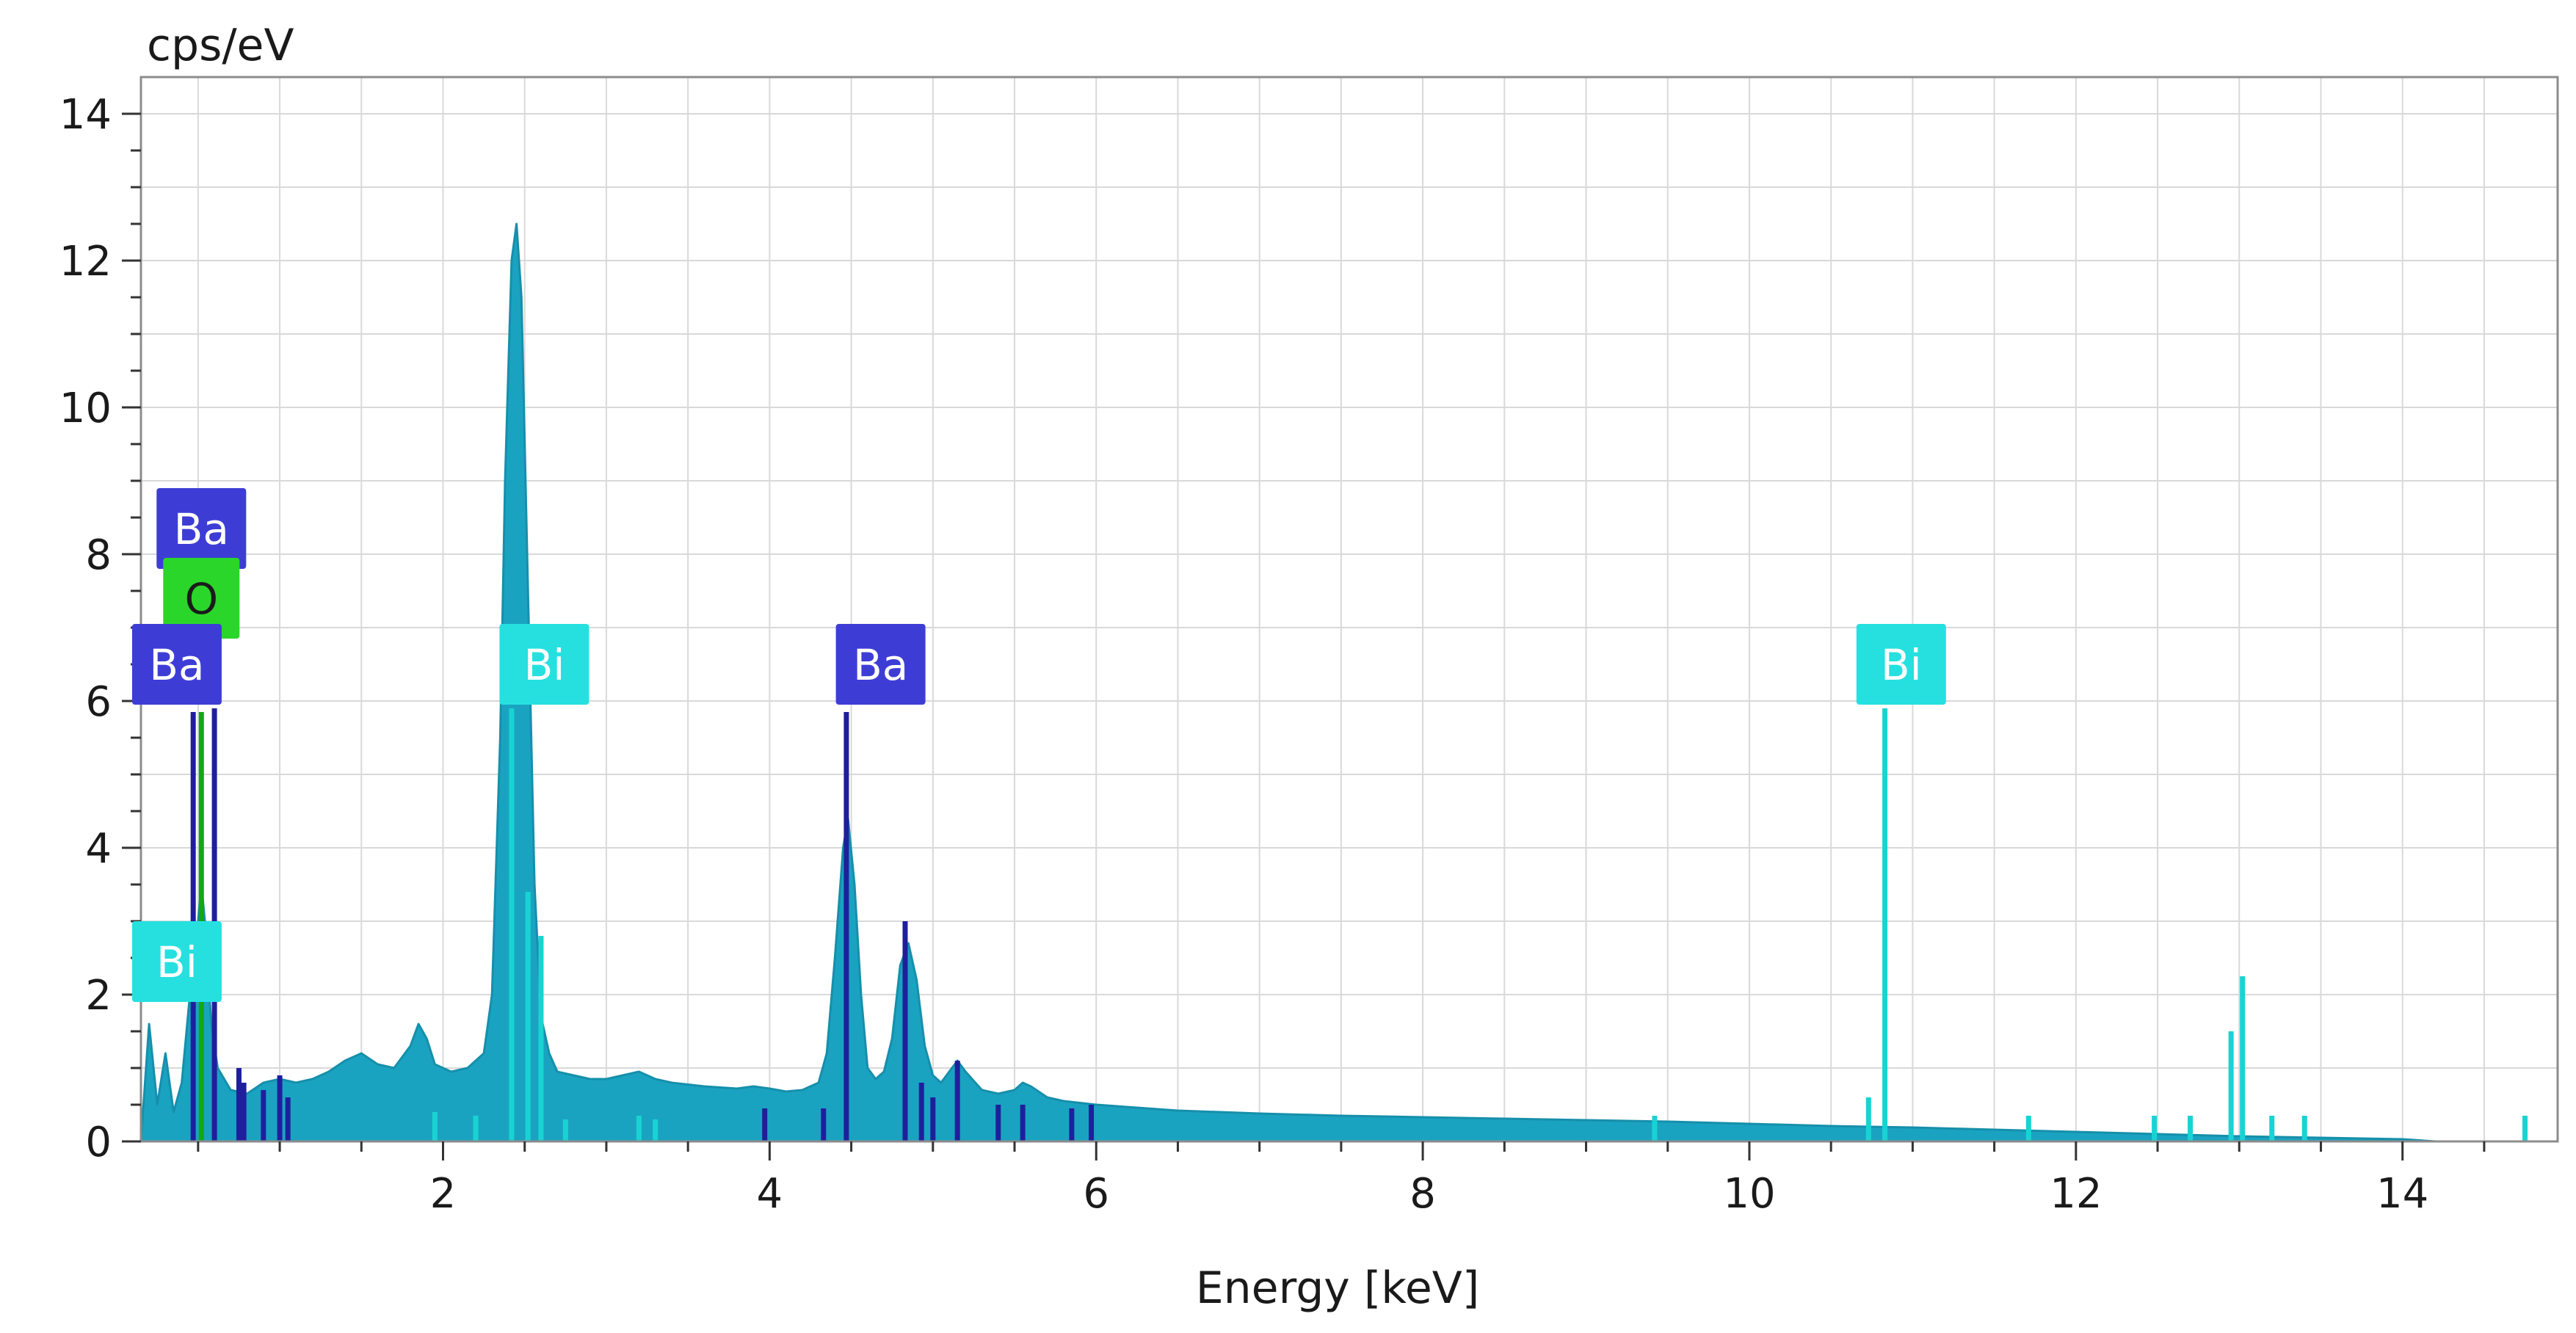 This screenshot has height=1333, width=2576. What do you see at coordinates (99, 996) in the screenshot?
I see `y-tick-label: 2` at bounding box center [99, 996].